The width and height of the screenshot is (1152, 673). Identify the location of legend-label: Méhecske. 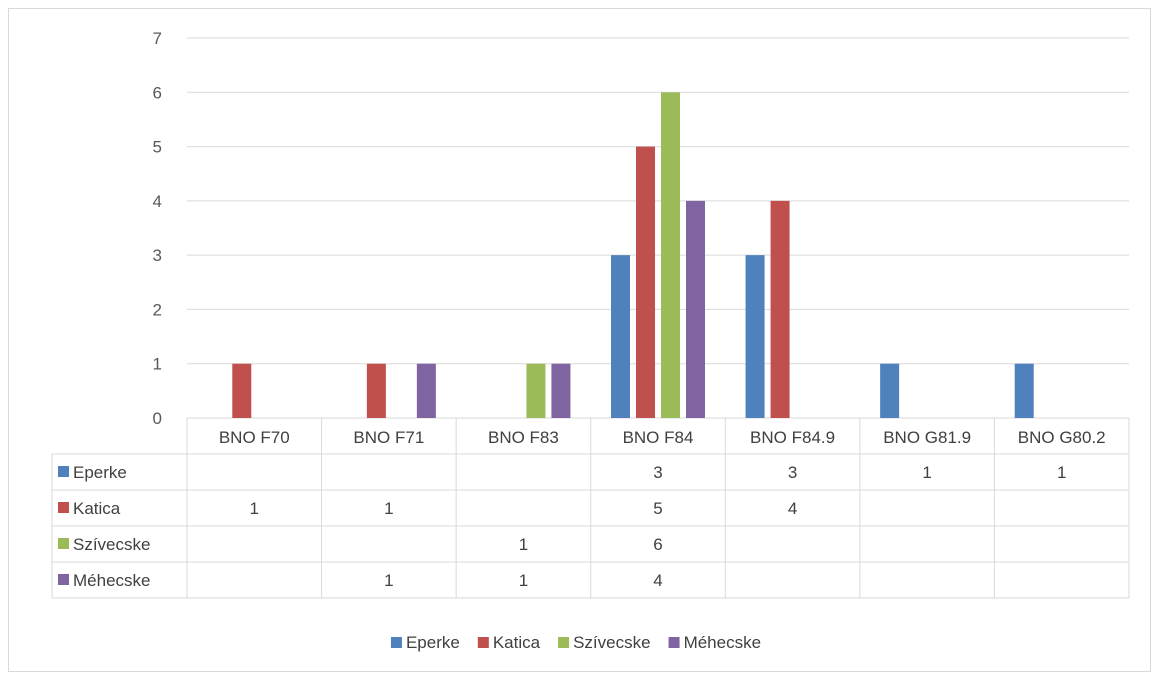
(722, 642).